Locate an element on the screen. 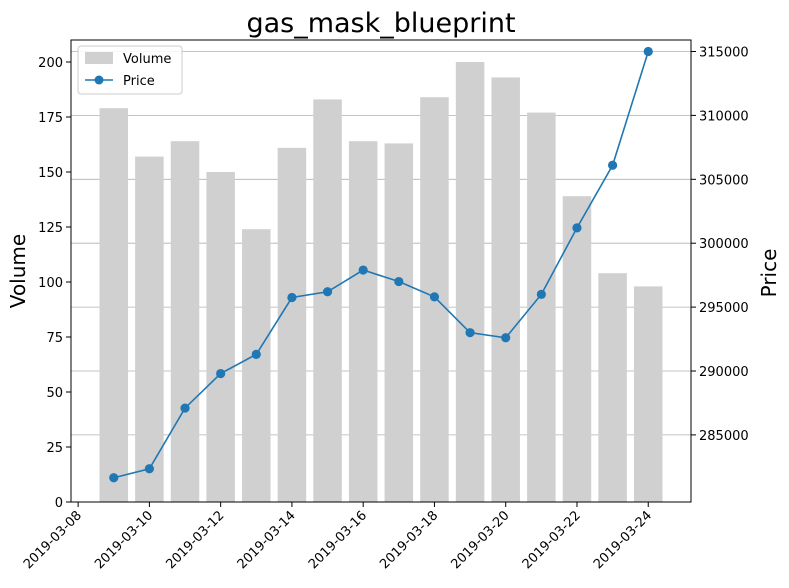  left-axis-title: Volume is located at coordinates (18, 271).